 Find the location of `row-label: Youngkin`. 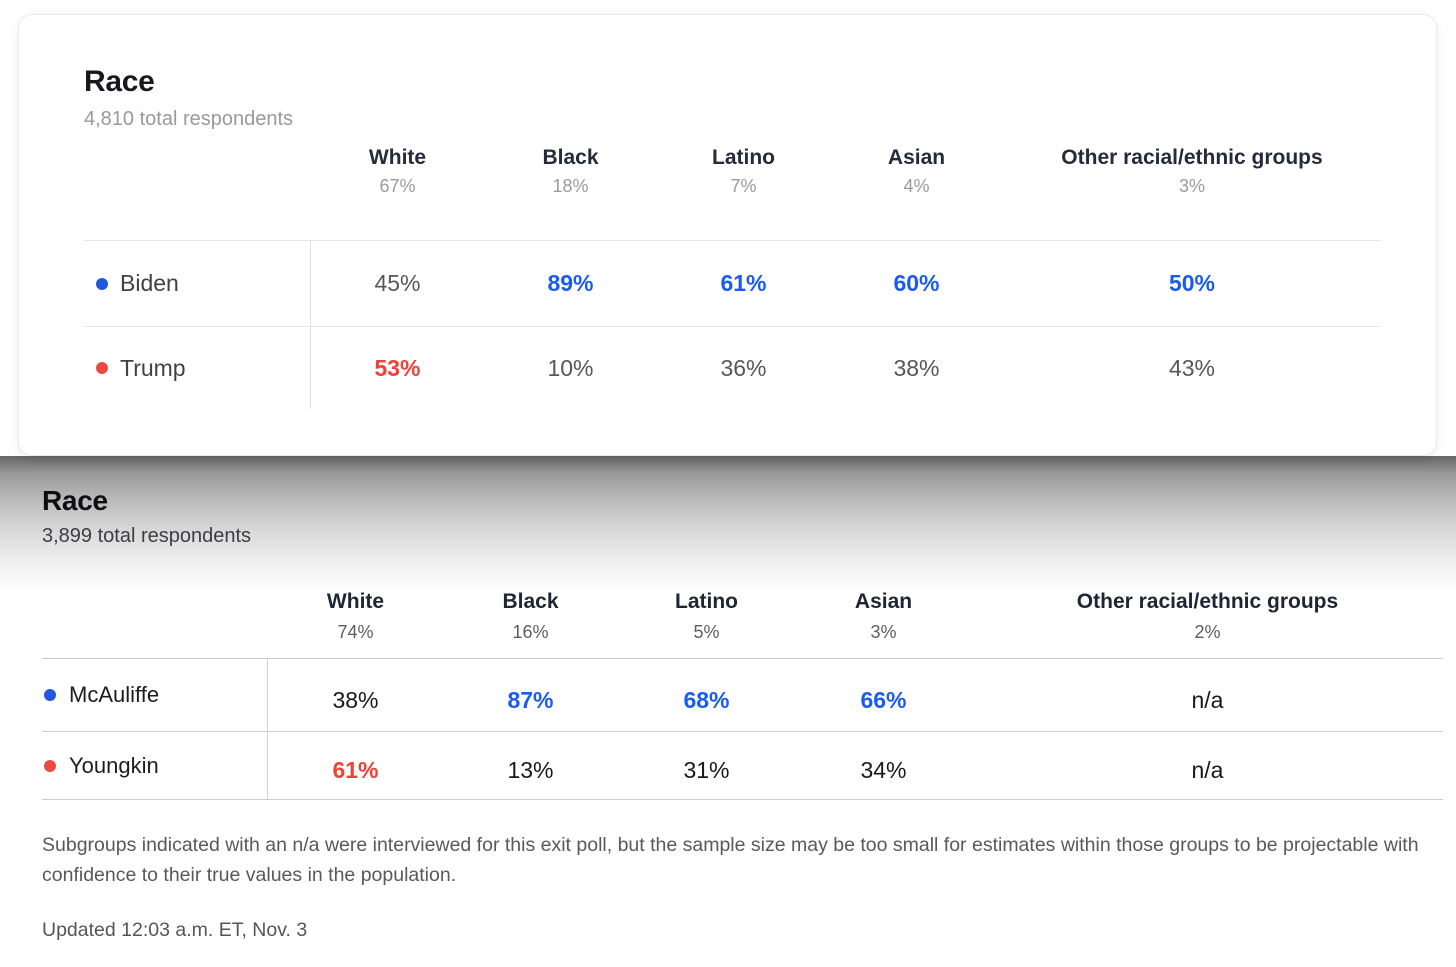

row-label: Youngkin is located at coordinates (155, 765).